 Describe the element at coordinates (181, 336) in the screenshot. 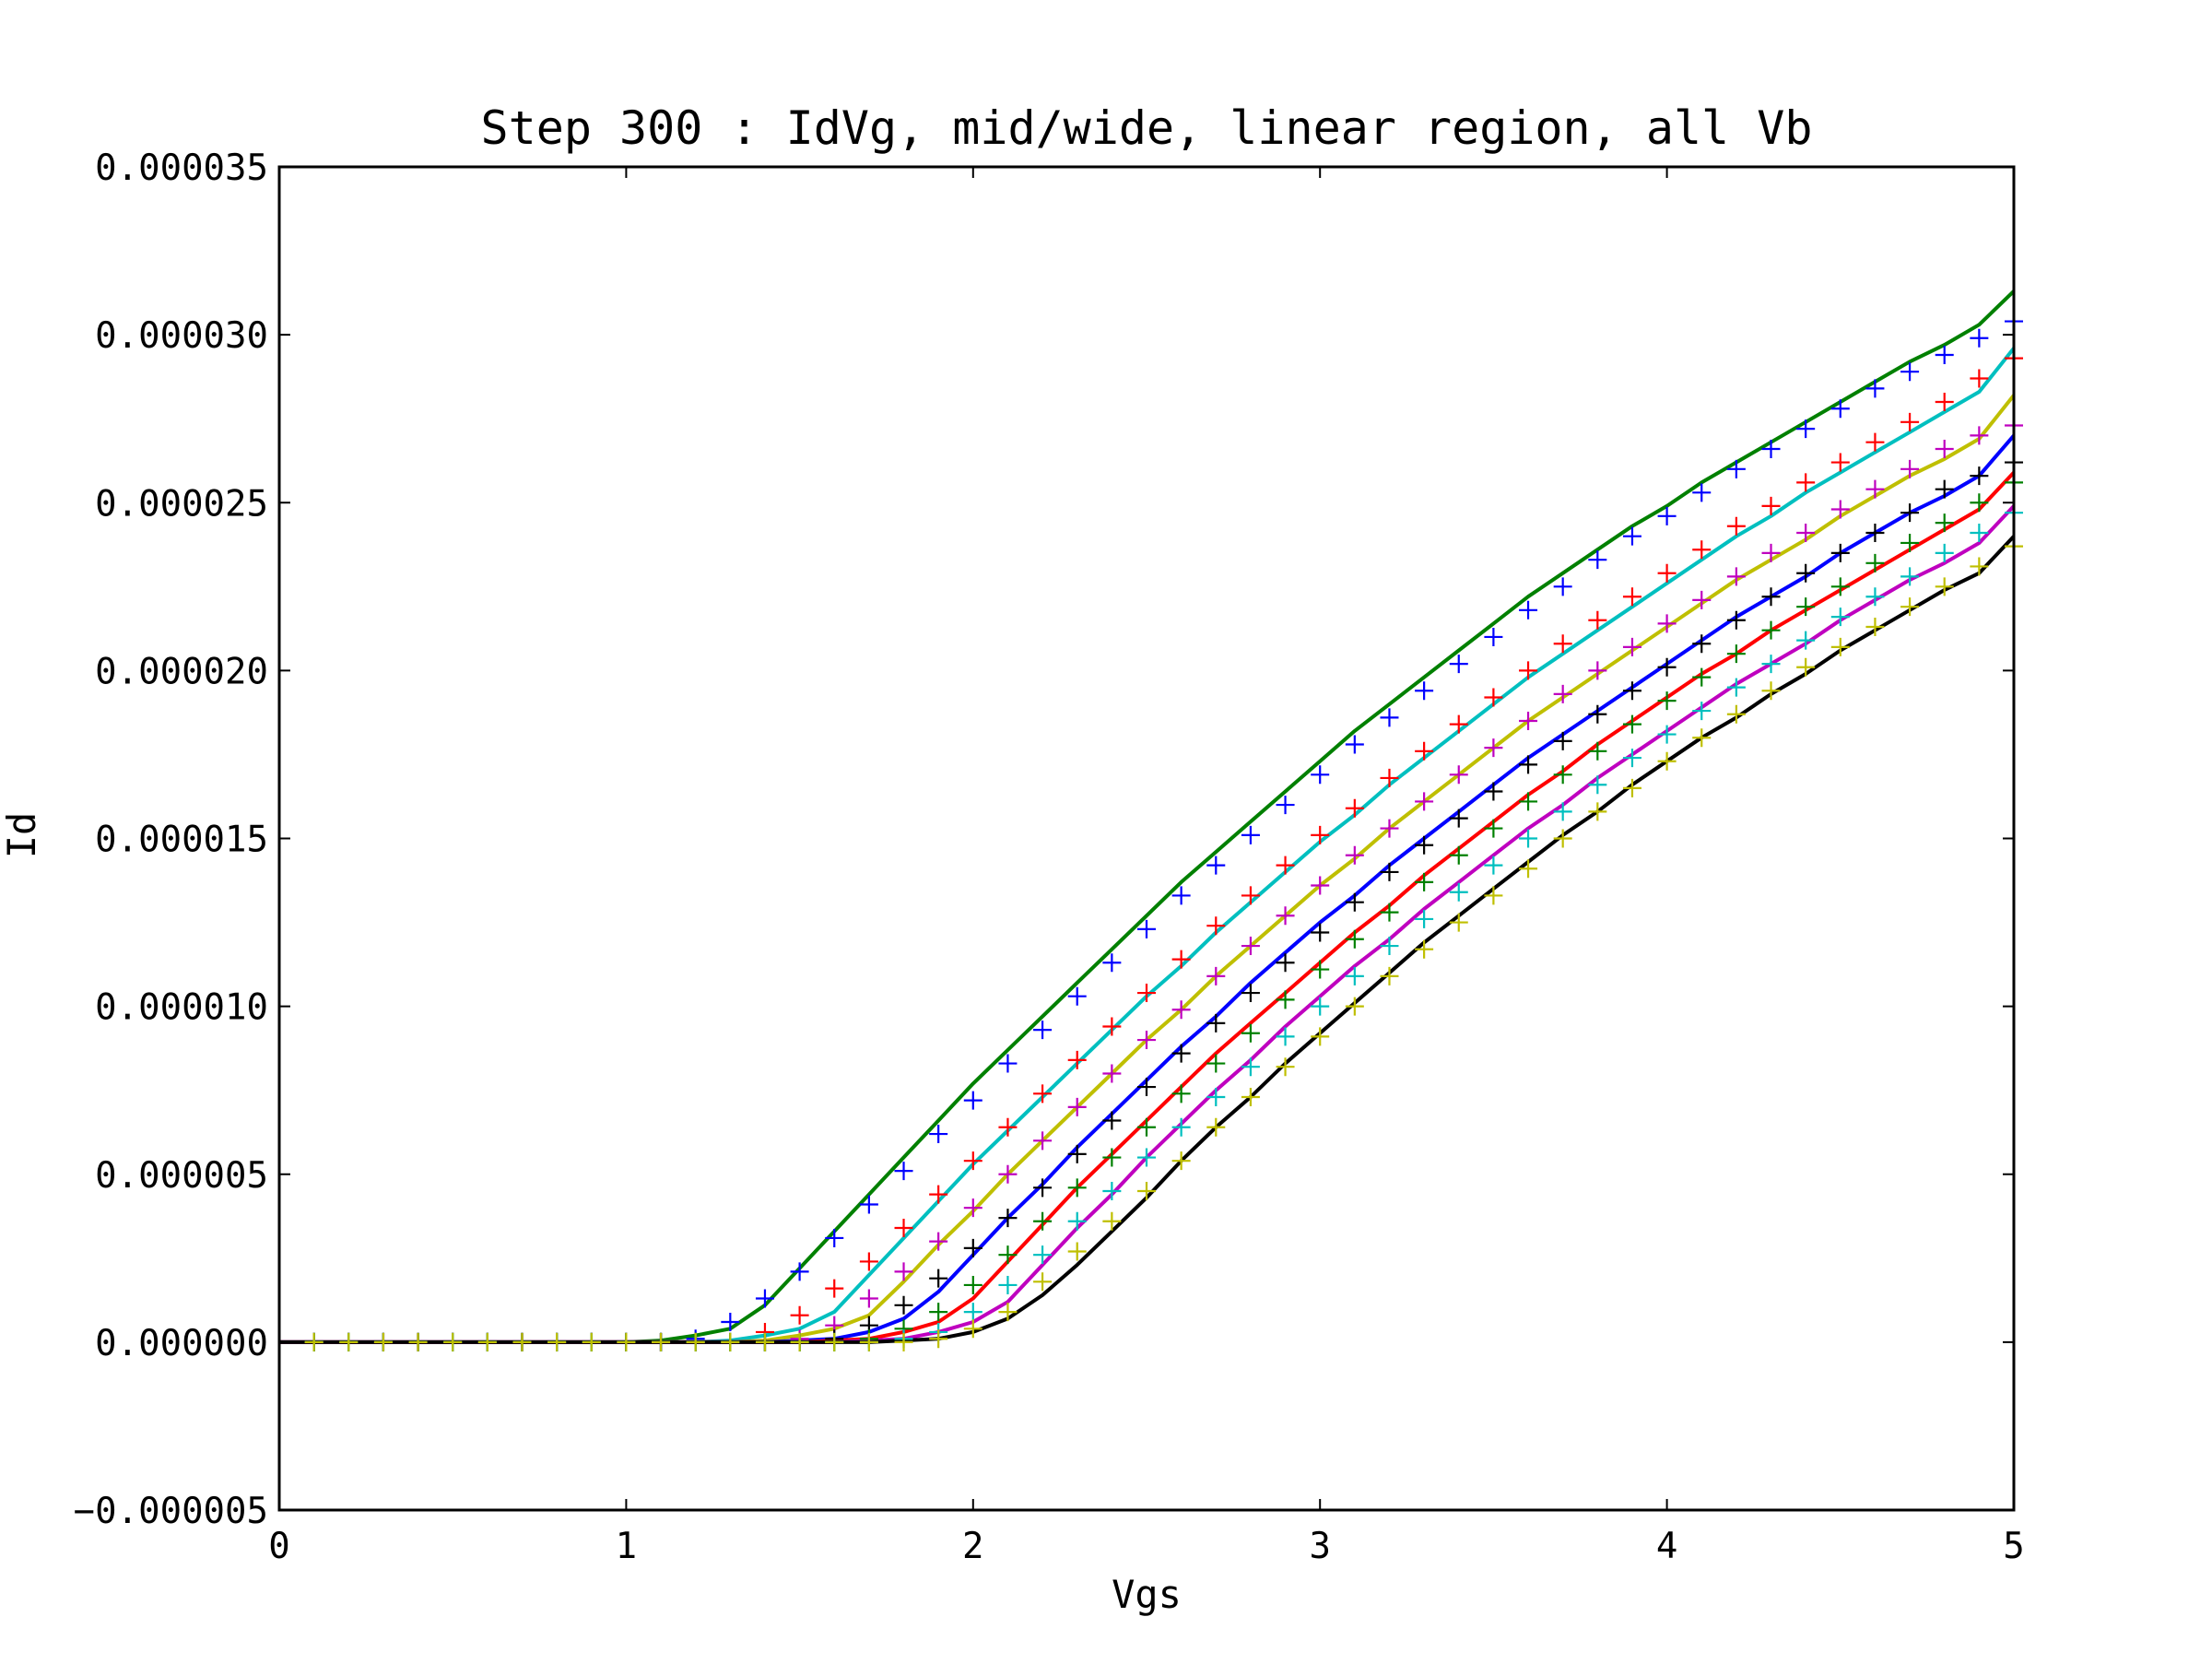

I see `y-tick-label: 0.000030` at that location.